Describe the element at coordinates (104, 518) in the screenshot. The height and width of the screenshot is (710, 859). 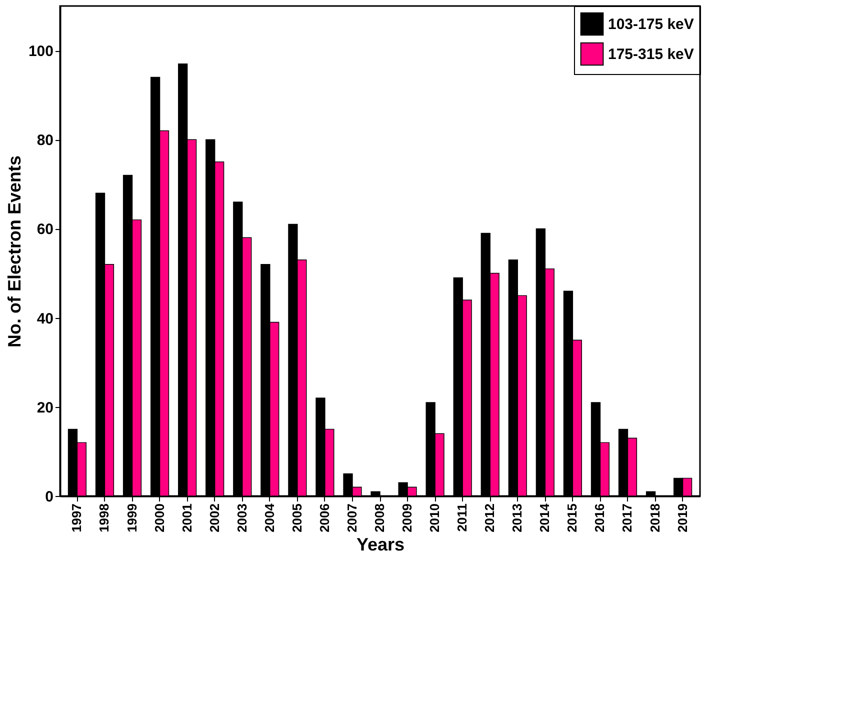
I see `x-tick-label: 1998` at that location.